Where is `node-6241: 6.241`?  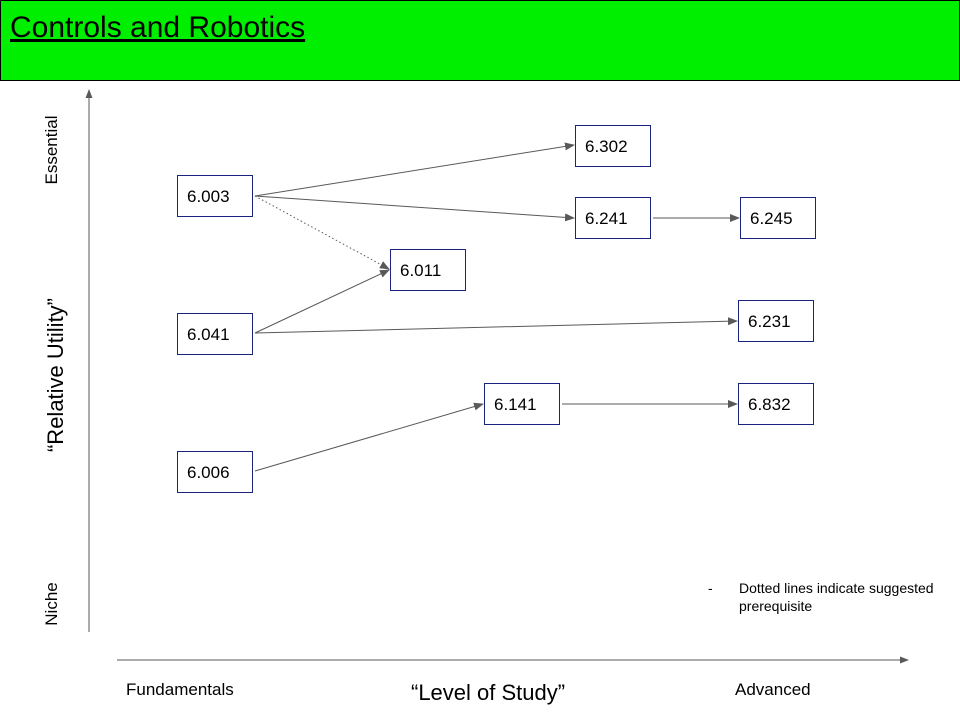
node-6241: 6.241 is located at coordinates (613, 218).